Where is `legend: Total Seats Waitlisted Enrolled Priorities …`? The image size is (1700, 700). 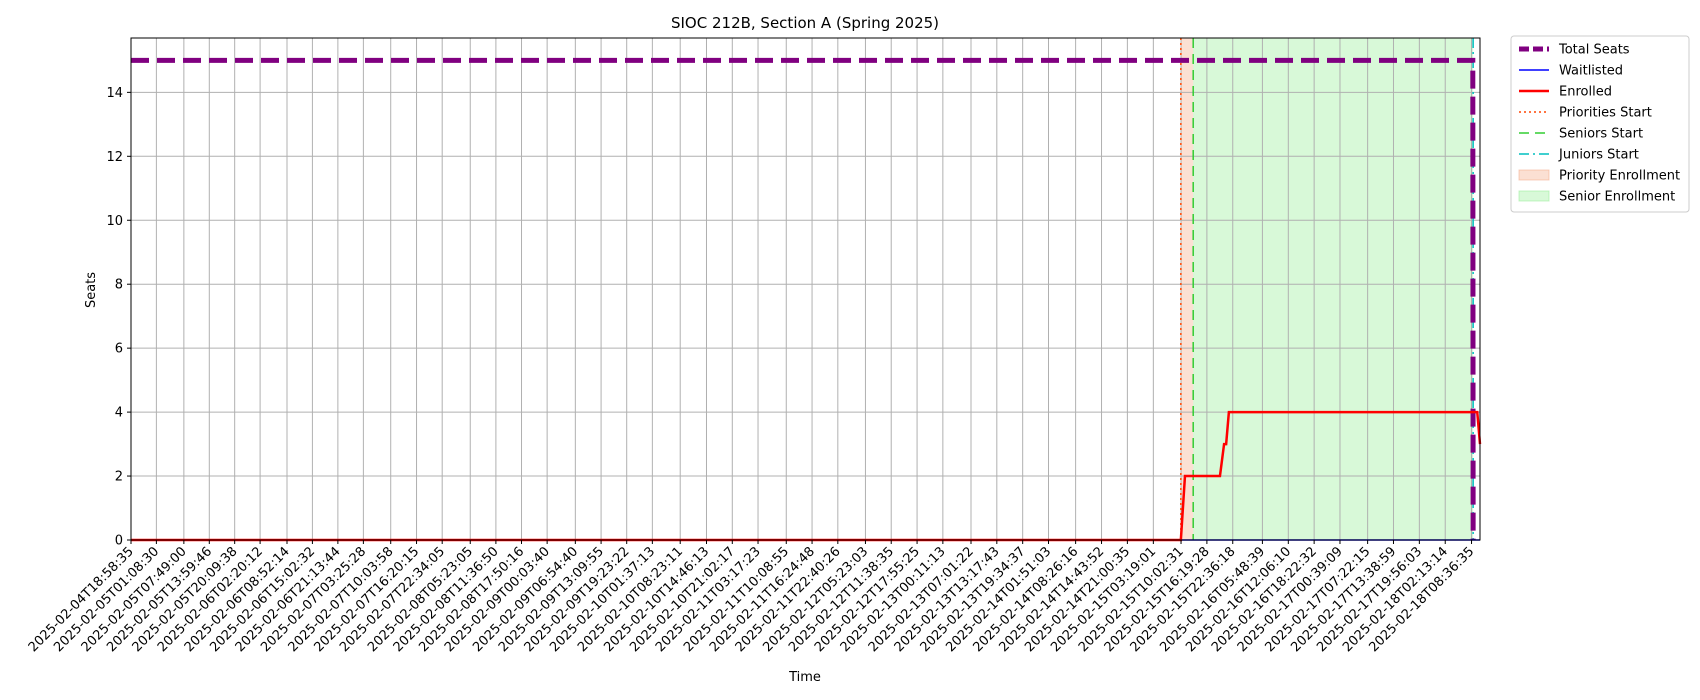 legend: Total Seats Waitlisted Enrolled Priorities … is located at coordinates (1600, 124).